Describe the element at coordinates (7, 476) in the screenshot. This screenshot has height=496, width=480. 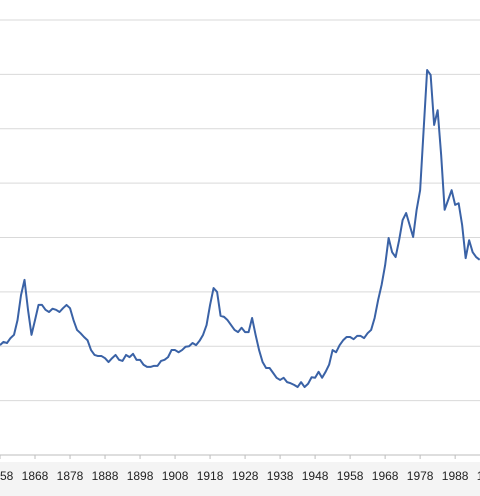
I see `x-tick-label: 1858` at that location.